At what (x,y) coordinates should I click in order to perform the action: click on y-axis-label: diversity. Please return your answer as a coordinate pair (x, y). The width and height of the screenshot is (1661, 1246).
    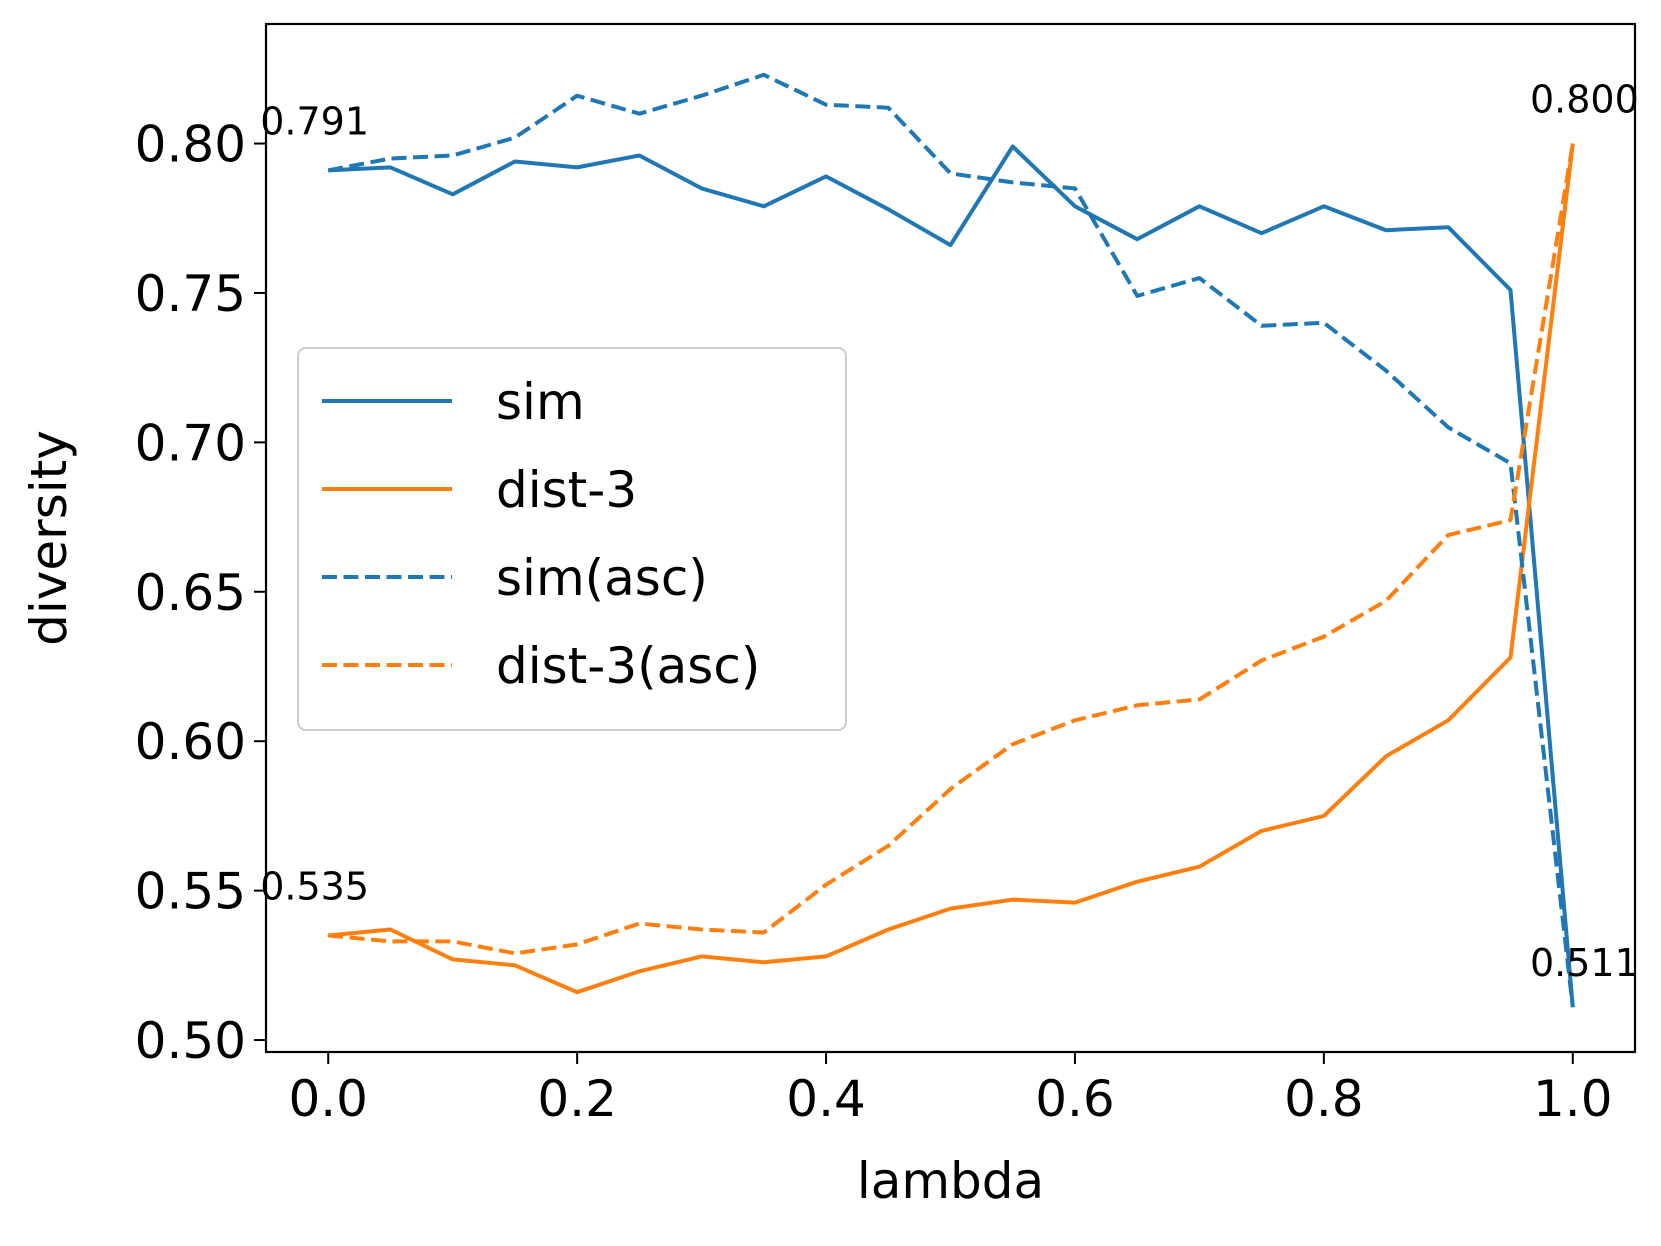
    Looking at the image, I should click on (49, 538).